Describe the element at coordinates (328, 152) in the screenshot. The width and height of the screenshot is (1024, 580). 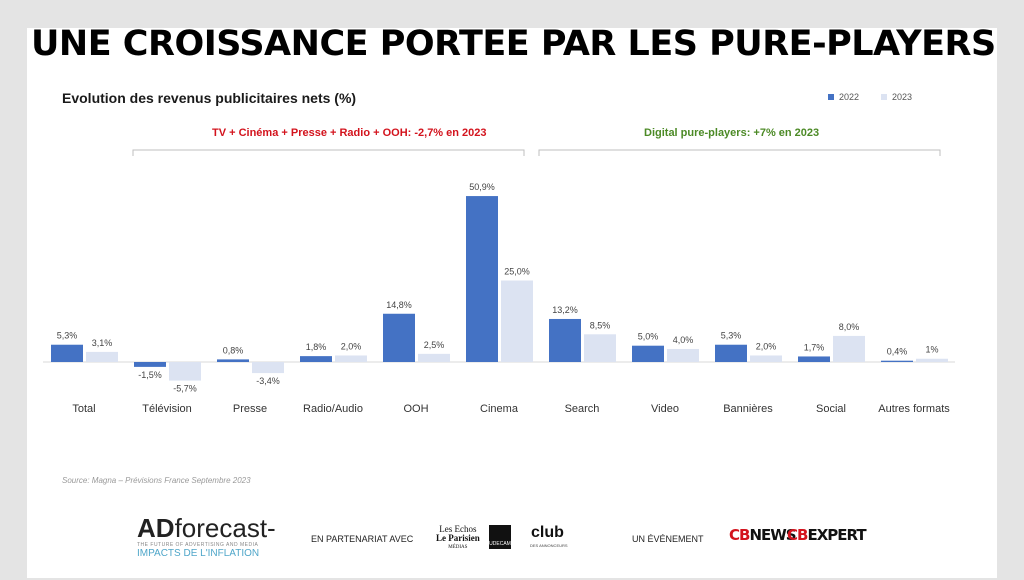
I see `group-bracket-traditional` at that location.